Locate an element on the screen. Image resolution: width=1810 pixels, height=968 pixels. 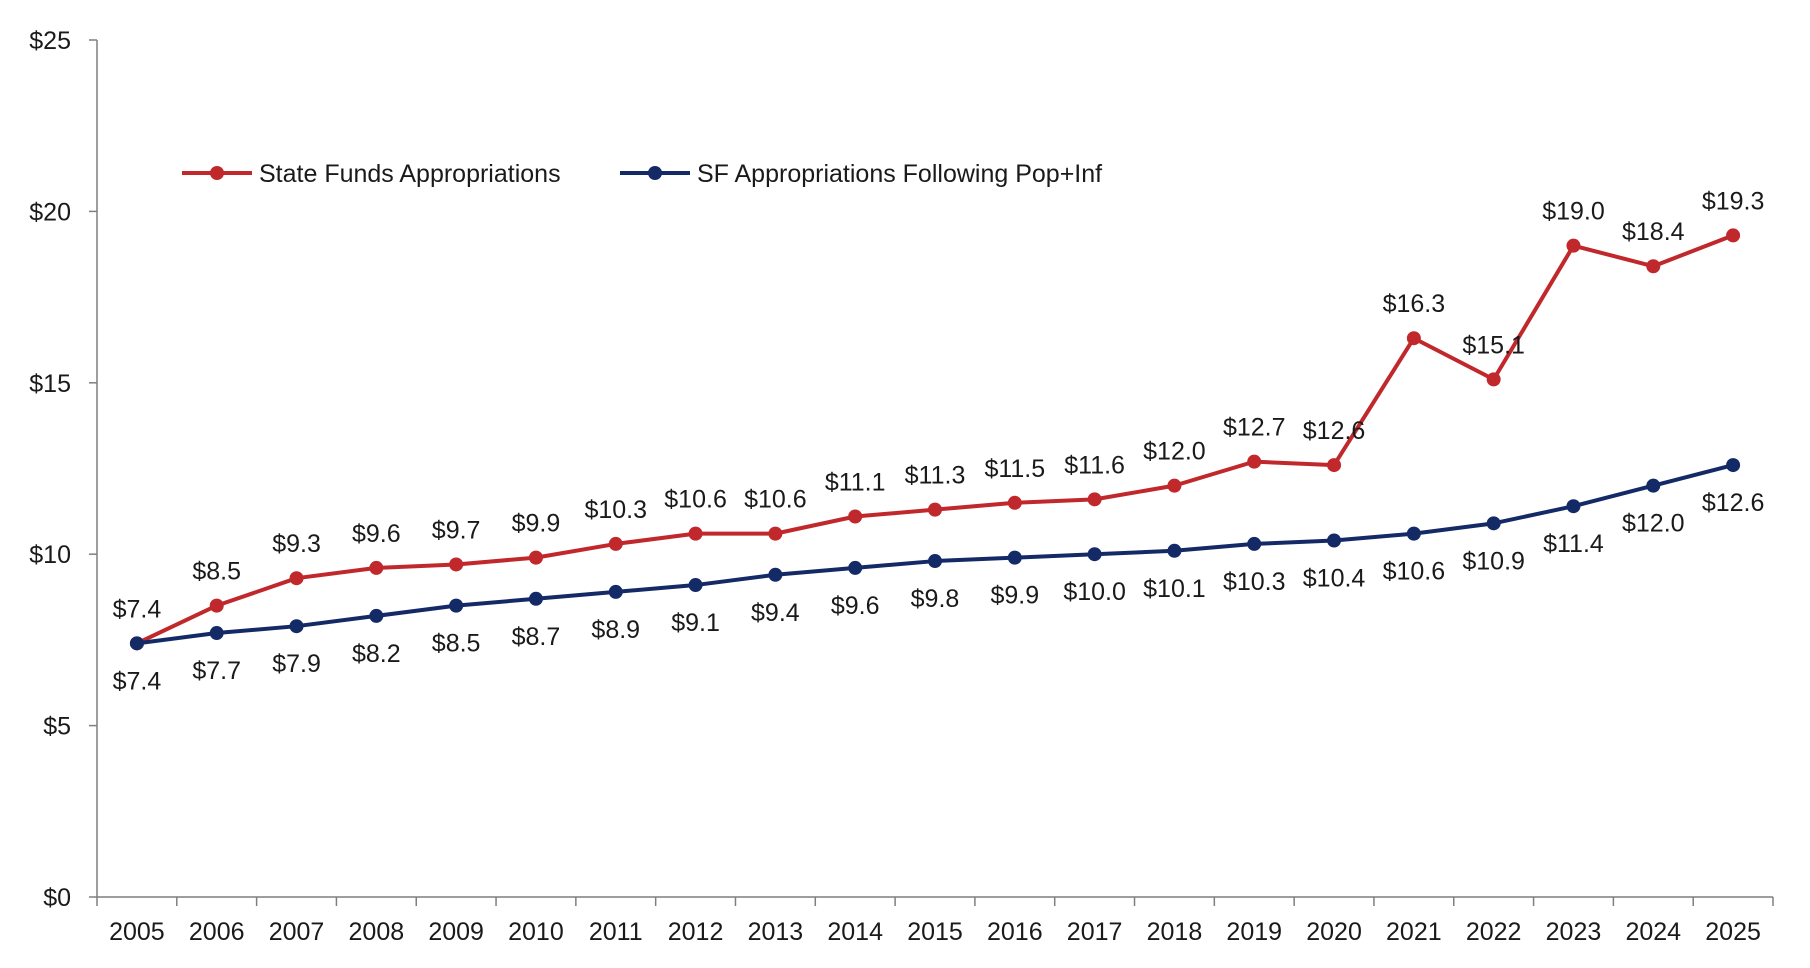
x-tick-label: 2006 is located at coordinates (217, 932).